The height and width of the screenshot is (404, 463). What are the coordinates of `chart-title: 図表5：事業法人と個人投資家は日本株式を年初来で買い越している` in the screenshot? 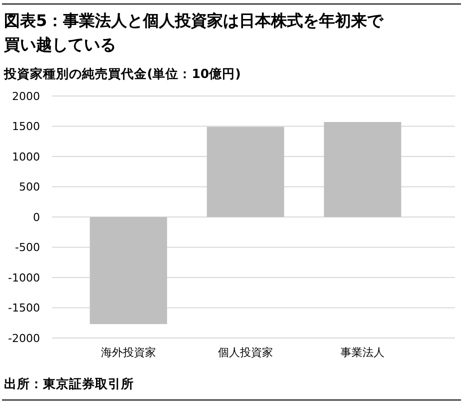 It's located at (193, 32).